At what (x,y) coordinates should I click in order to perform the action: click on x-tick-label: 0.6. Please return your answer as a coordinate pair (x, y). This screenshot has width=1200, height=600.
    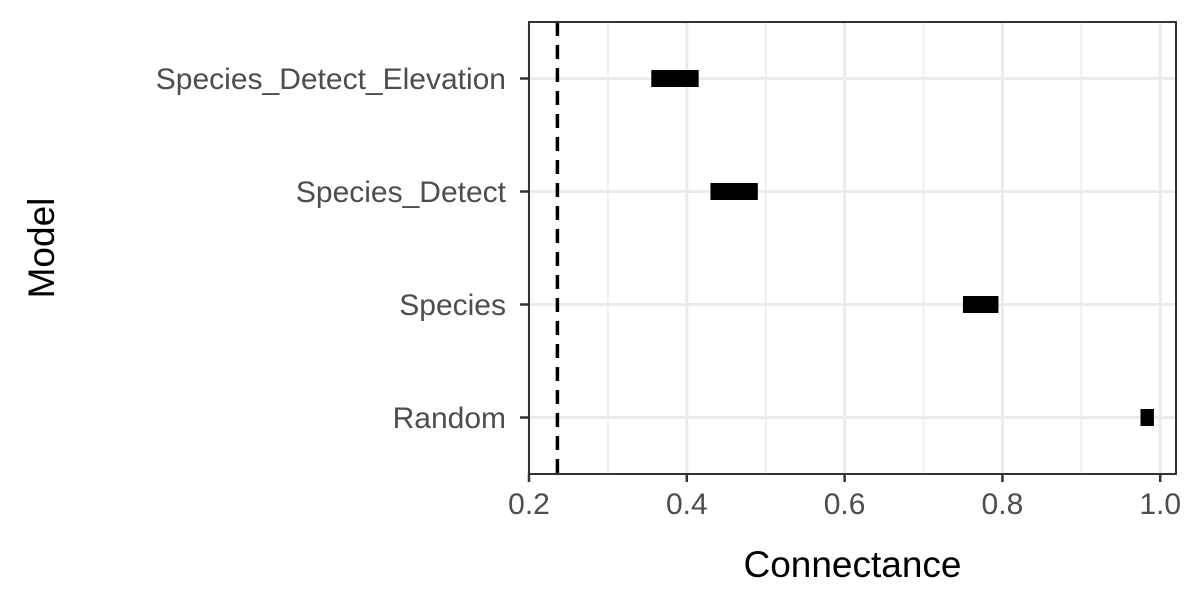
    Looking at the image, I should click on (845, 504).